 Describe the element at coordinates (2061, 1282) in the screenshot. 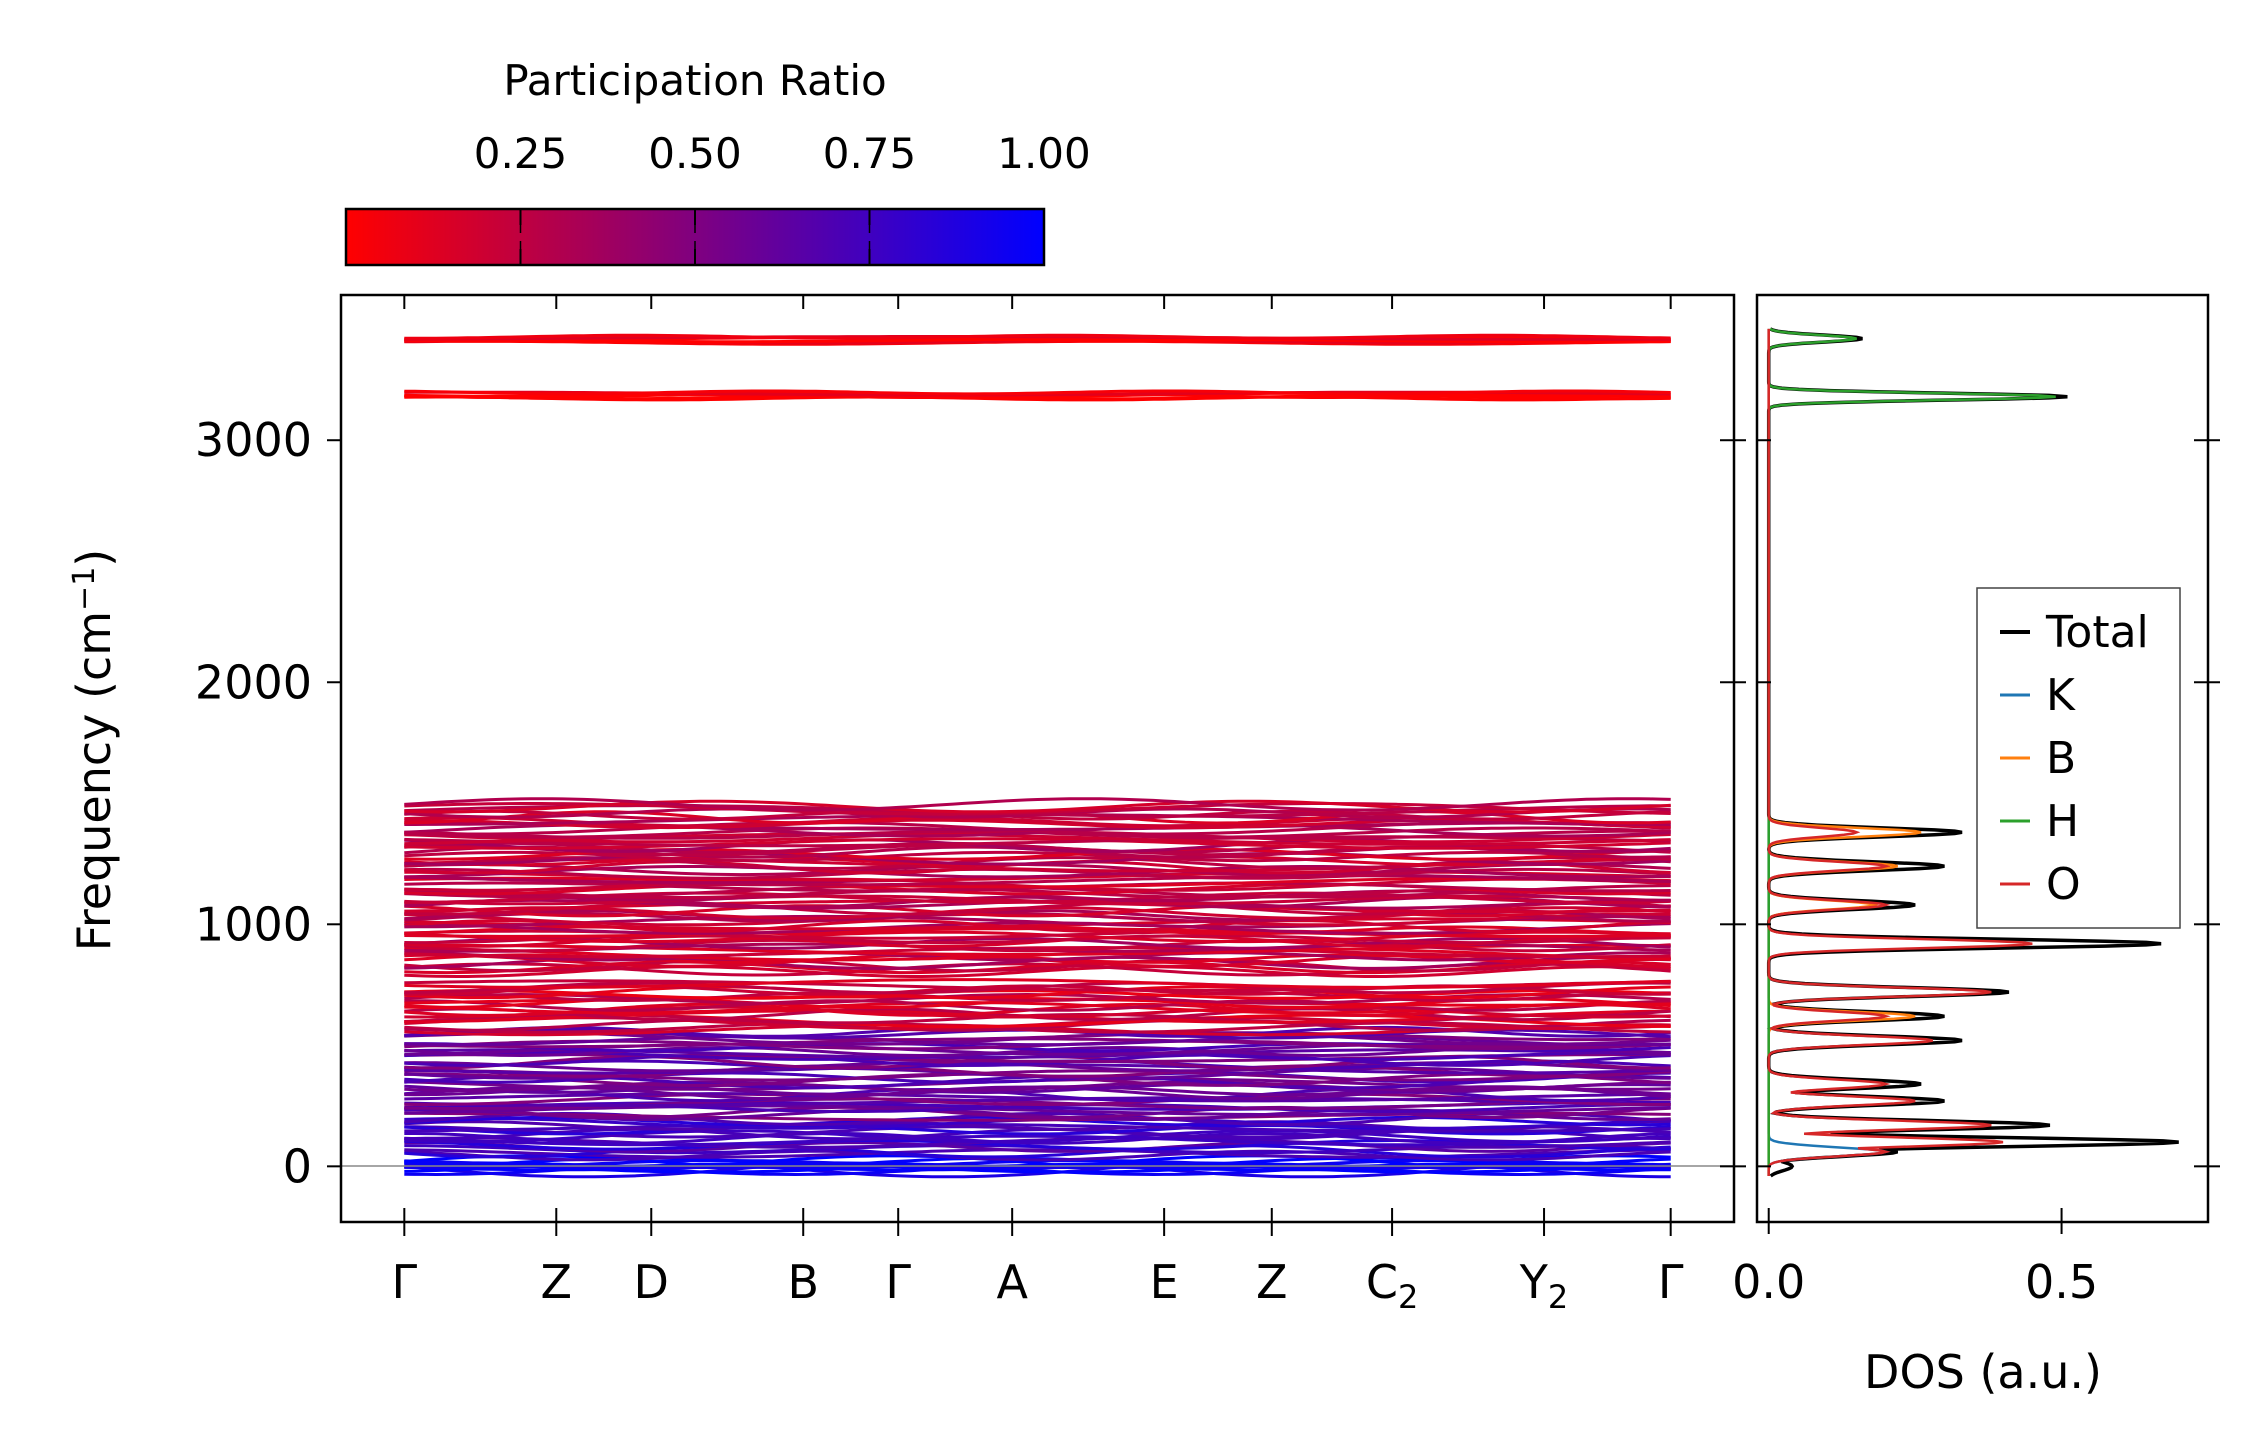

I see `dos-x-tick-label: 0.5` at that location.